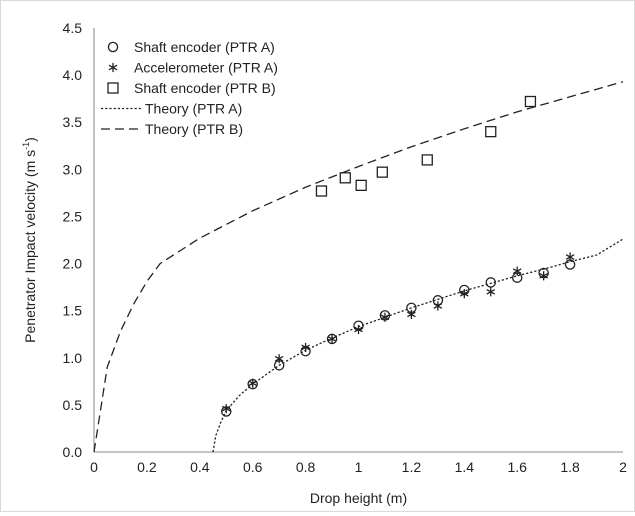 Image resolution: width=635 pixels, height=516 pixels. Describe the element at coordinates (490, 282) in the screenshot. I see `data-point-circle` at that location.